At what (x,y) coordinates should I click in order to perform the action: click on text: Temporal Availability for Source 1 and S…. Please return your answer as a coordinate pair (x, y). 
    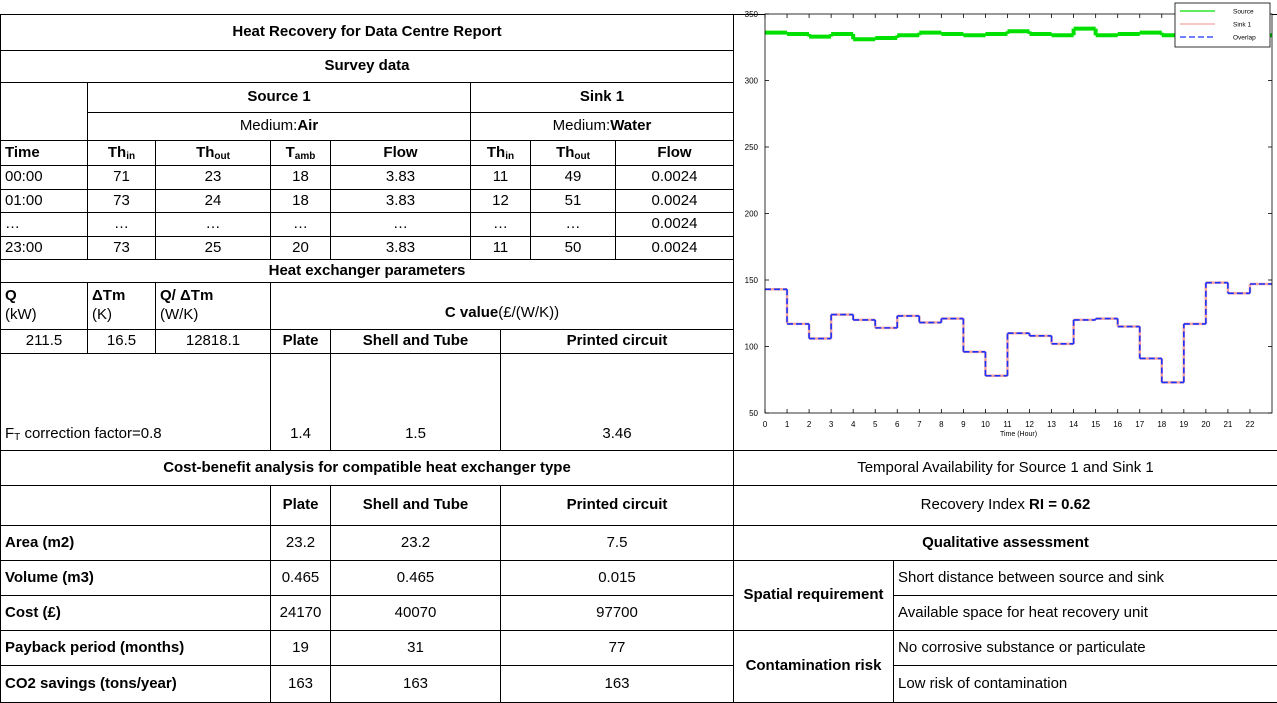
    Looking at the image, I should click on (1005, 467).